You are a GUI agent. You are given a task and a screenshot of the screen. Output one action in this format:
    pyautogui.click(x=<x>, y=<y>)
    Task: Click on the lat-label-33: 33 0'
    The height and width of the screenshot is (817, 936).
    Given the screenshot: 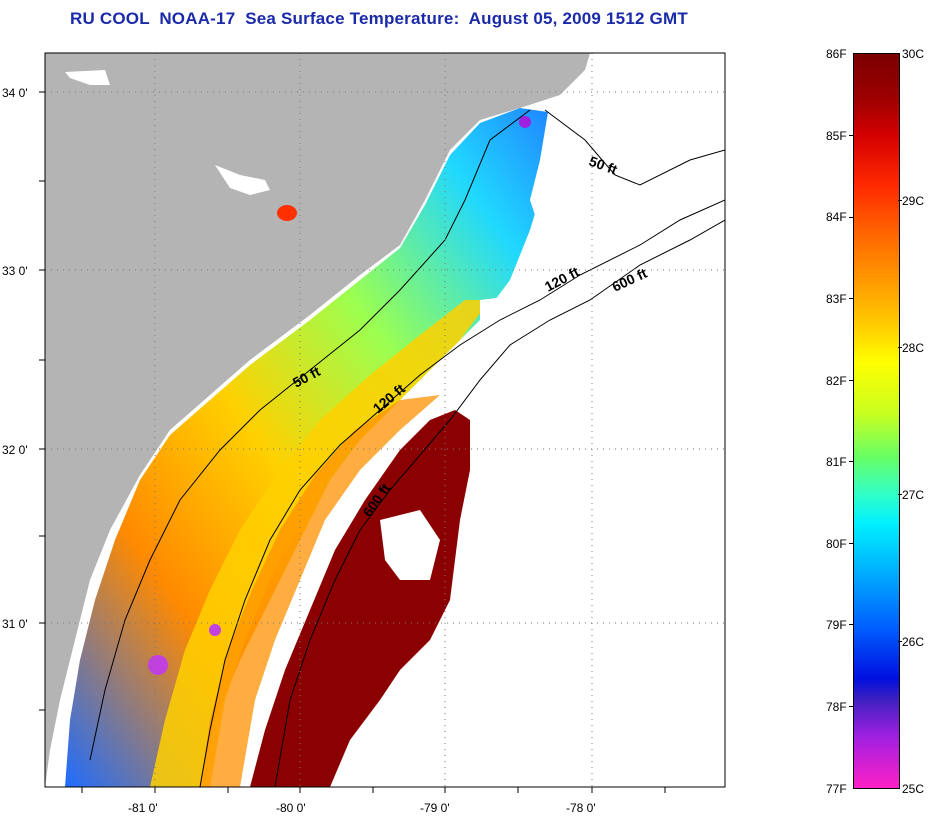 What is the action you would take?
    pyautogui.click(x=15, y=271)
    